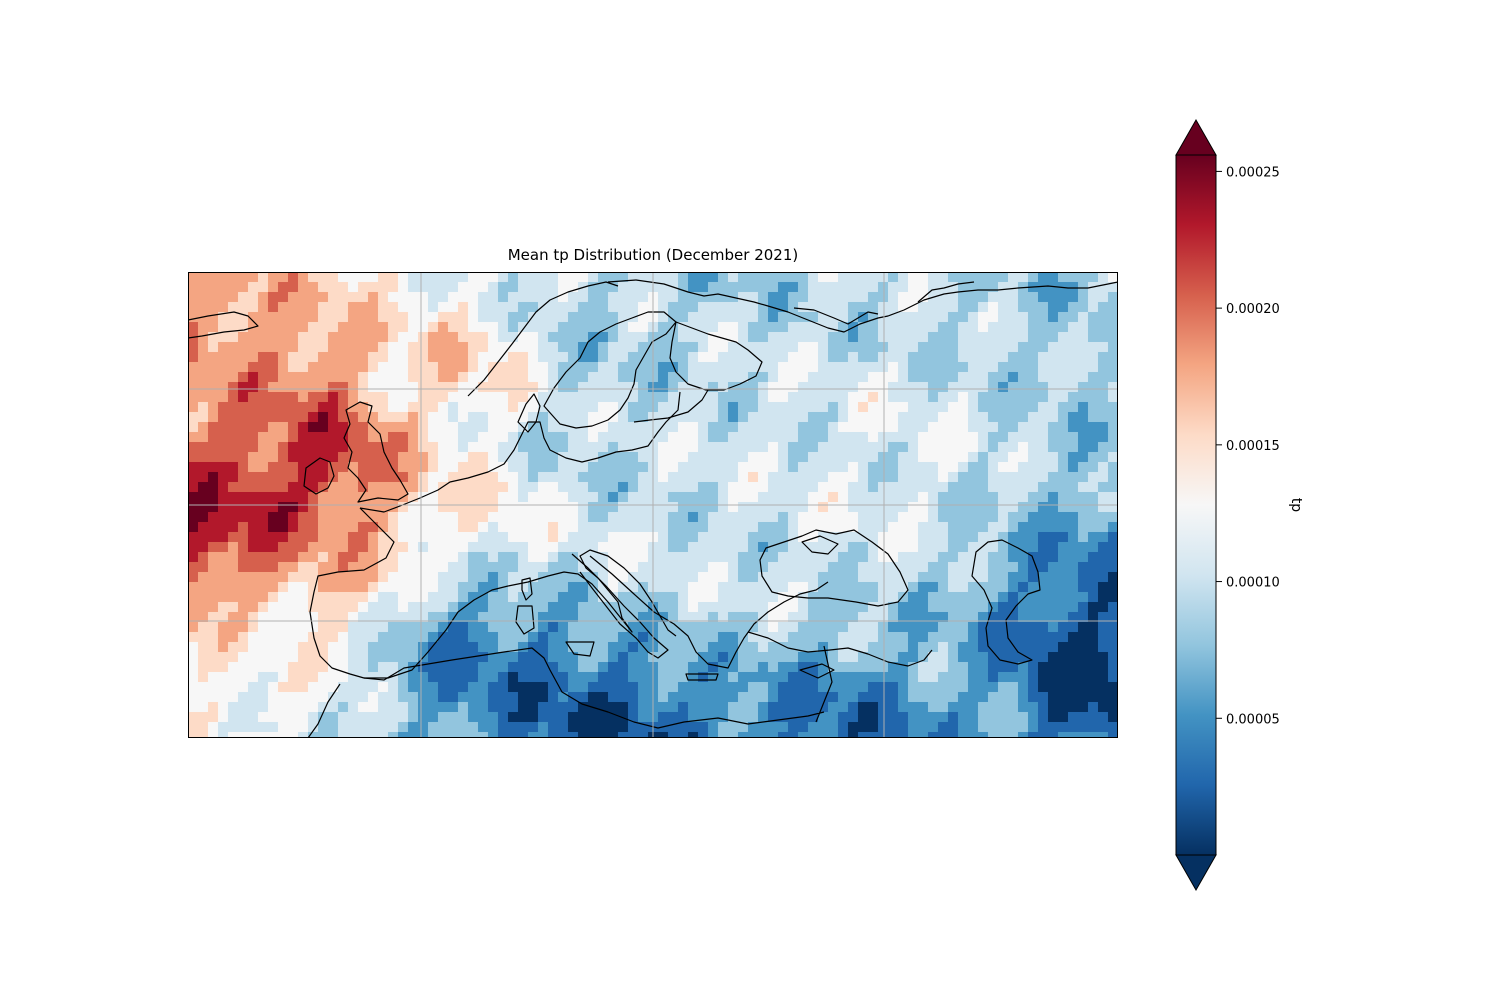 This screenshot has height=1000, width=1500. Describe the element at coordinates (520, 452) in the screenshot. I see `coastline-continent-west` at that location.